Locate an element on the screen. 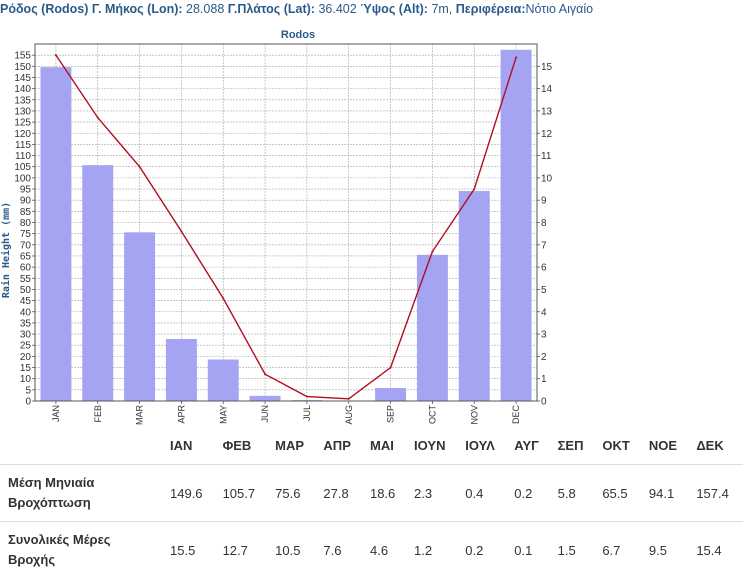 The width and height of the screenshot is (743, 578). x-tick-label: JAN is located at coordinates (56, 413).